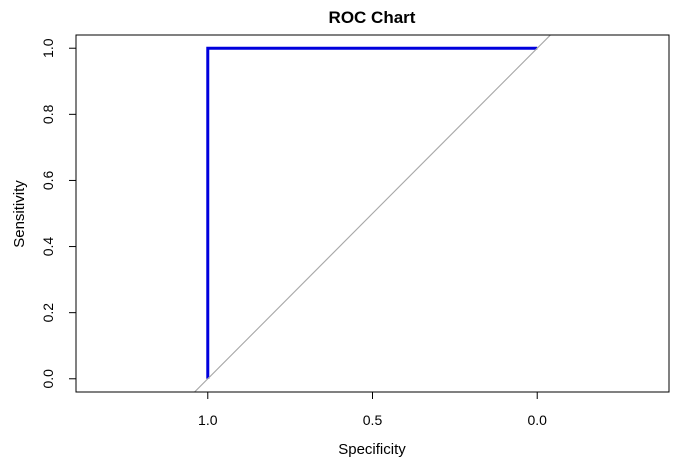  I want to click on y-tick-label: 0.4, so click(48, 247).